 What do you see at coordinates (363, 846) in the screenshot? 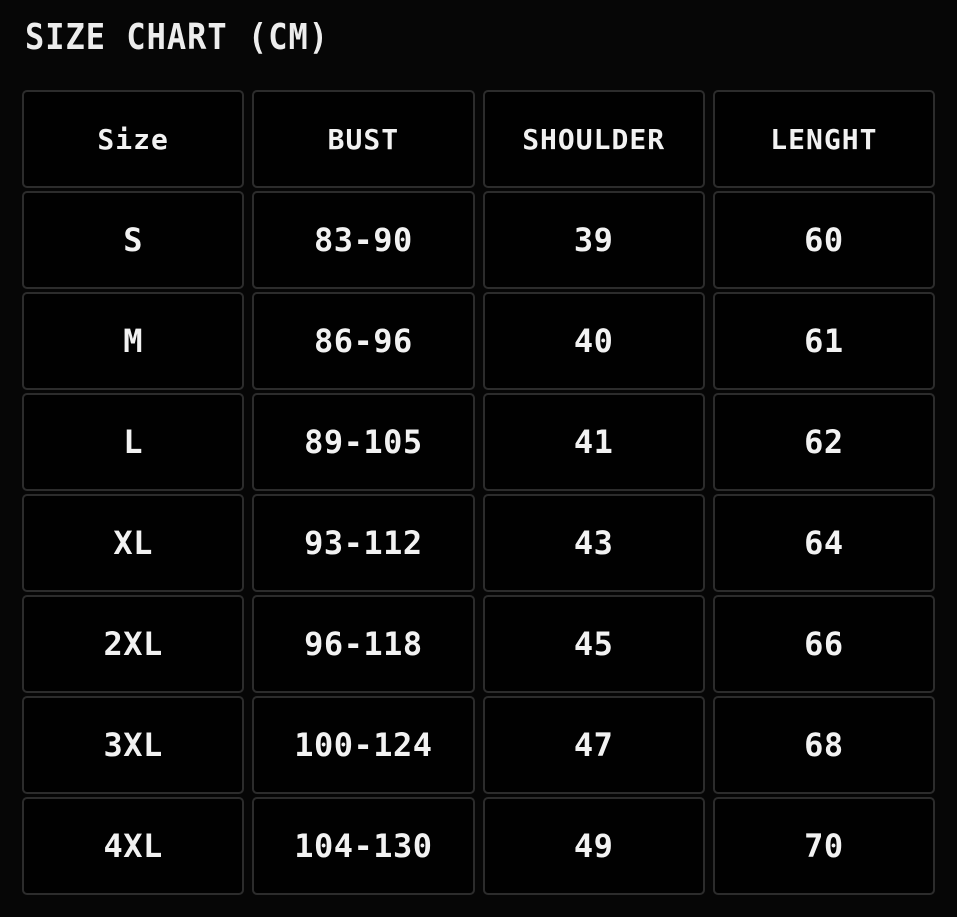
I see `bust-cell: 104-130` at bounding box center [363, 846].